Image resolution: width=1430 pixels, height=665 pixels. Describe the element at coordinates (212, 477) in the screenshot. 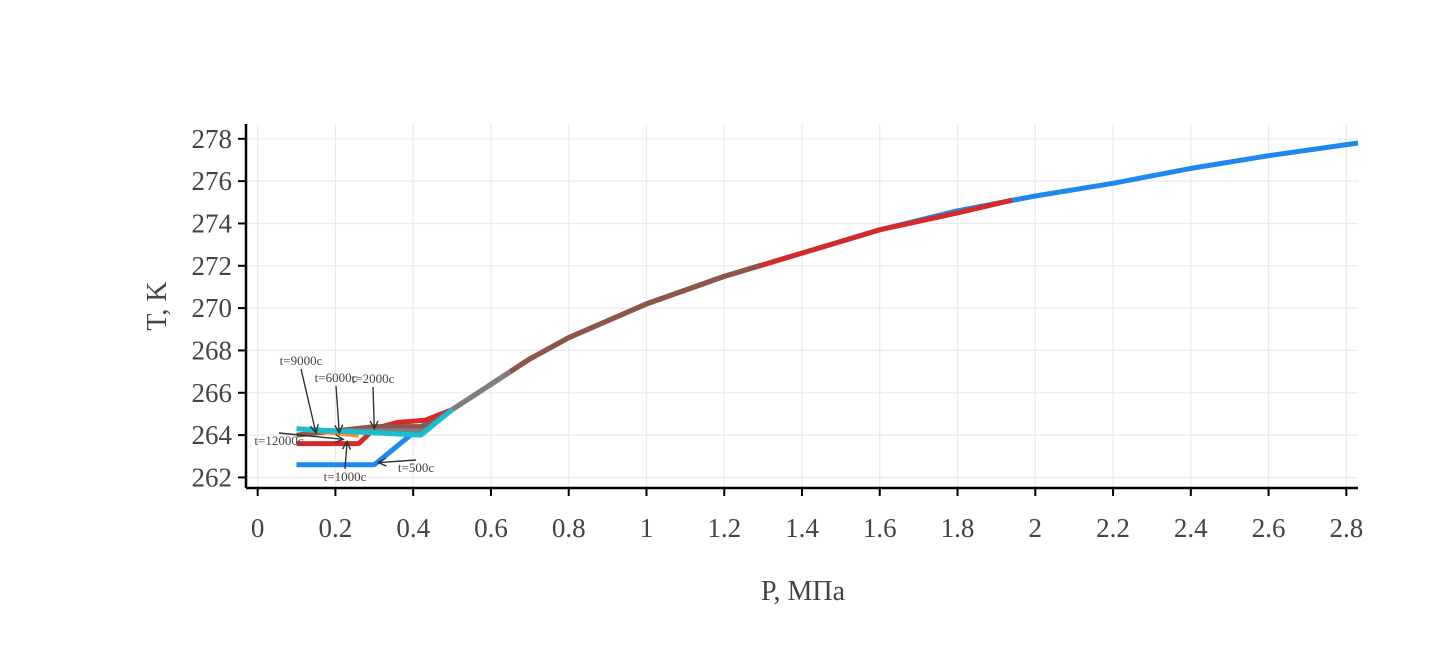

I see `y-tick-label: 262` at that location.